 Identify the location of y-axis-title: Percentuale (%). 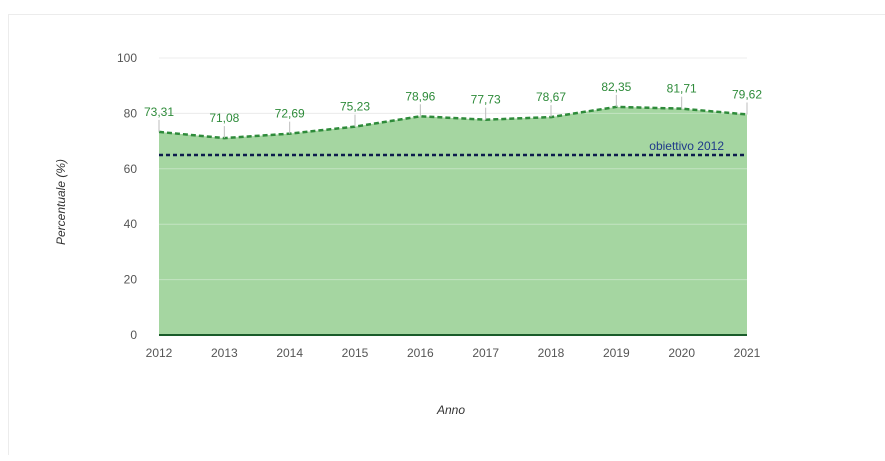
(61, 202).